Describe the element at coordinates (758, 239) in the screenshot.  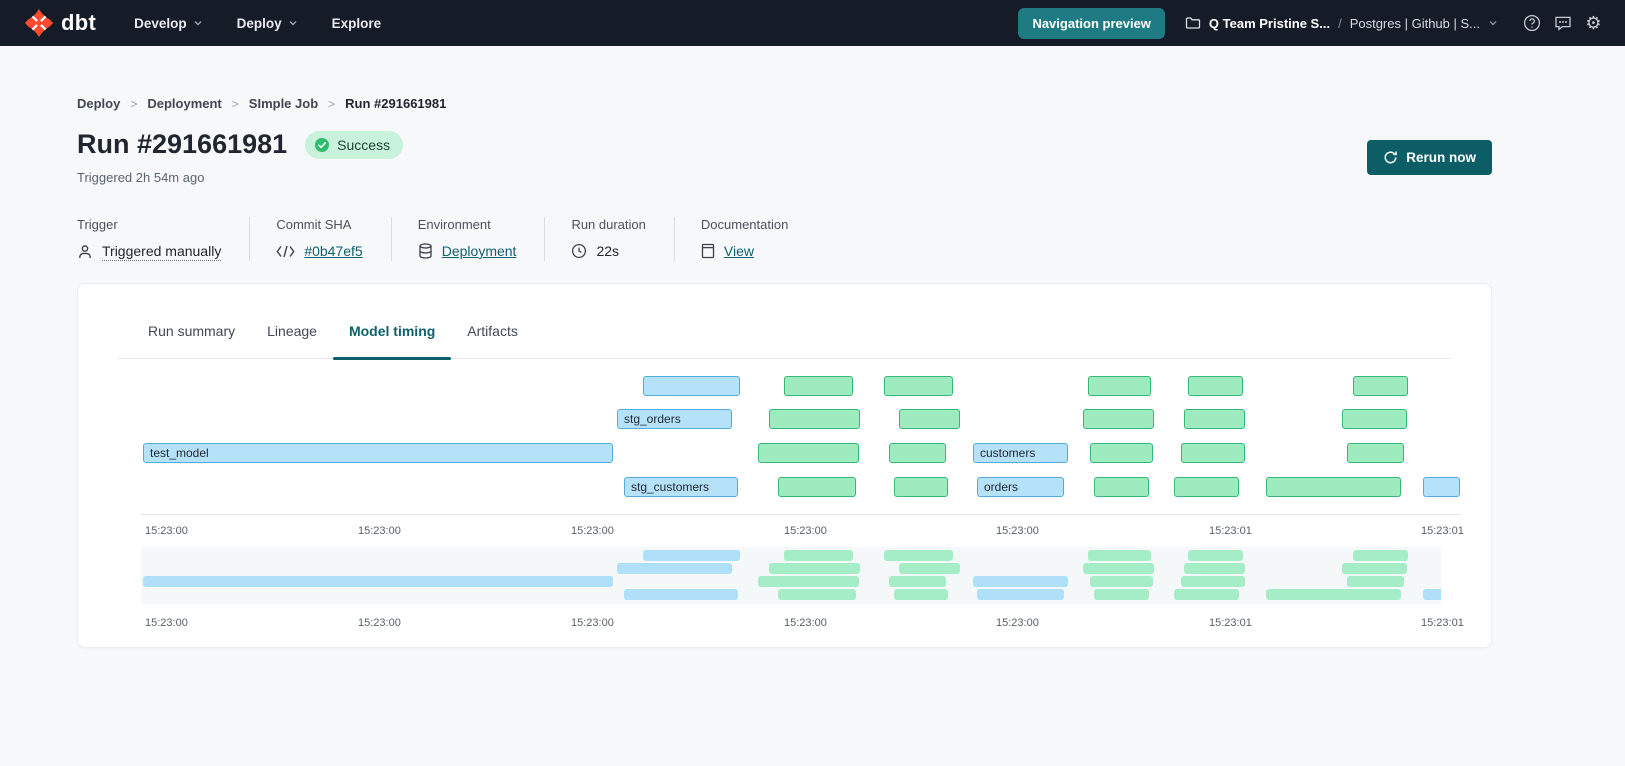
I see `meta-documentation: Documentation View` at that location.